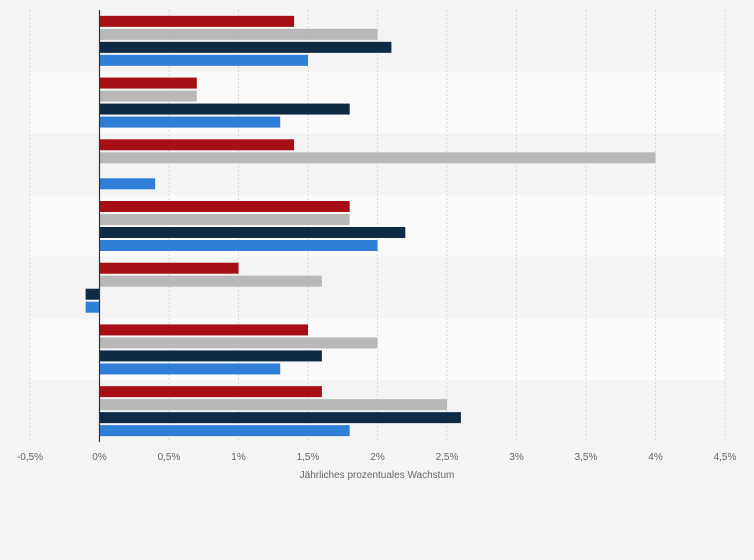 The height and width of the screenshot is (560, 754). I want to click on x-tick-label: 1,5%, so click(308, 457).